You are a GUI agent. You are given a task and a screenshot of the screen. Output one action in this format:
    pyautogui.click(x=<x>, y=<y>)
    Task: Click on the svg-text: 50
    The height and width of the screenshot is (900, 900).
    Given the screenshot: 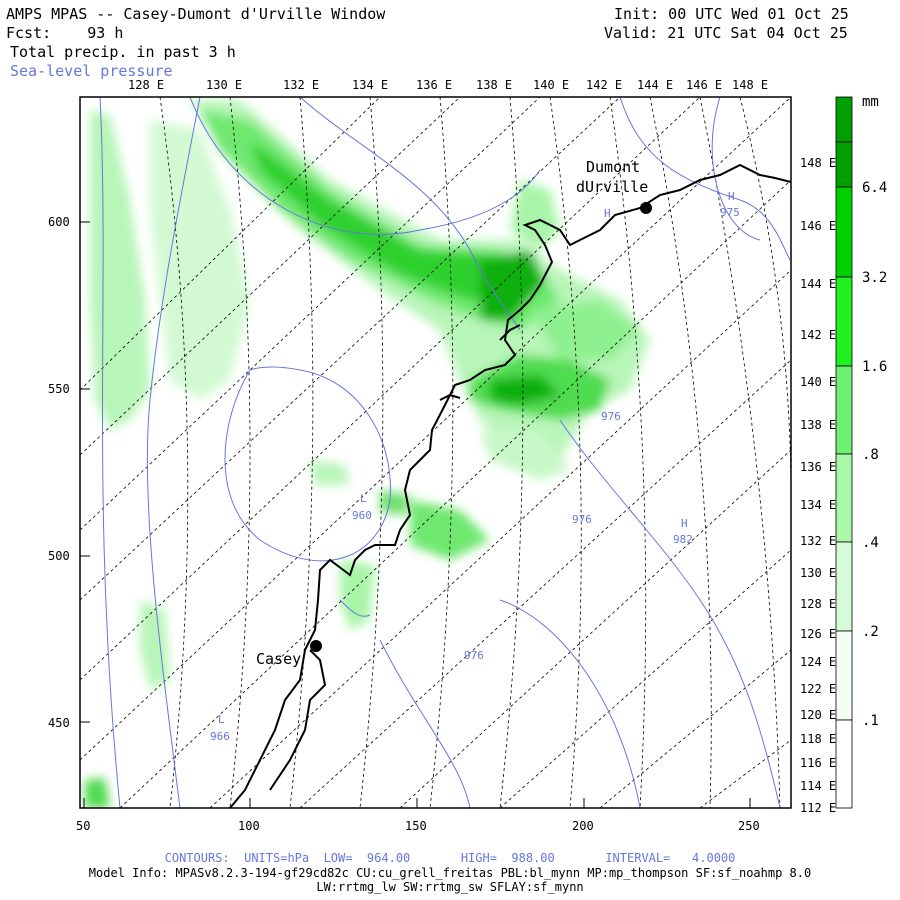 What is the action you would take?
    pyautogui.click(x=83, y=826)
    